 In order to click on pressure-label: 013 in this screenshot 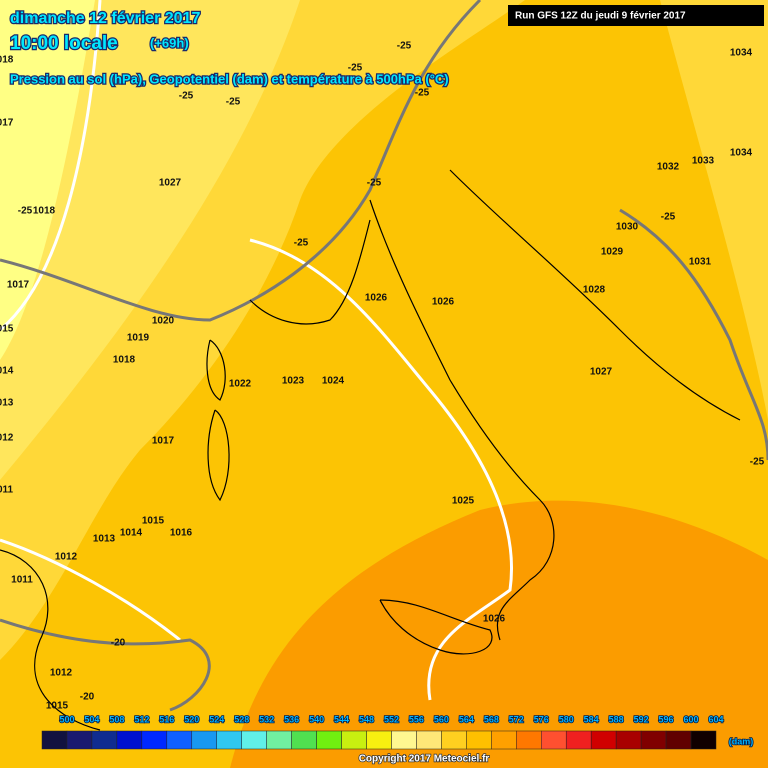, I will do `click(7, 403)`.